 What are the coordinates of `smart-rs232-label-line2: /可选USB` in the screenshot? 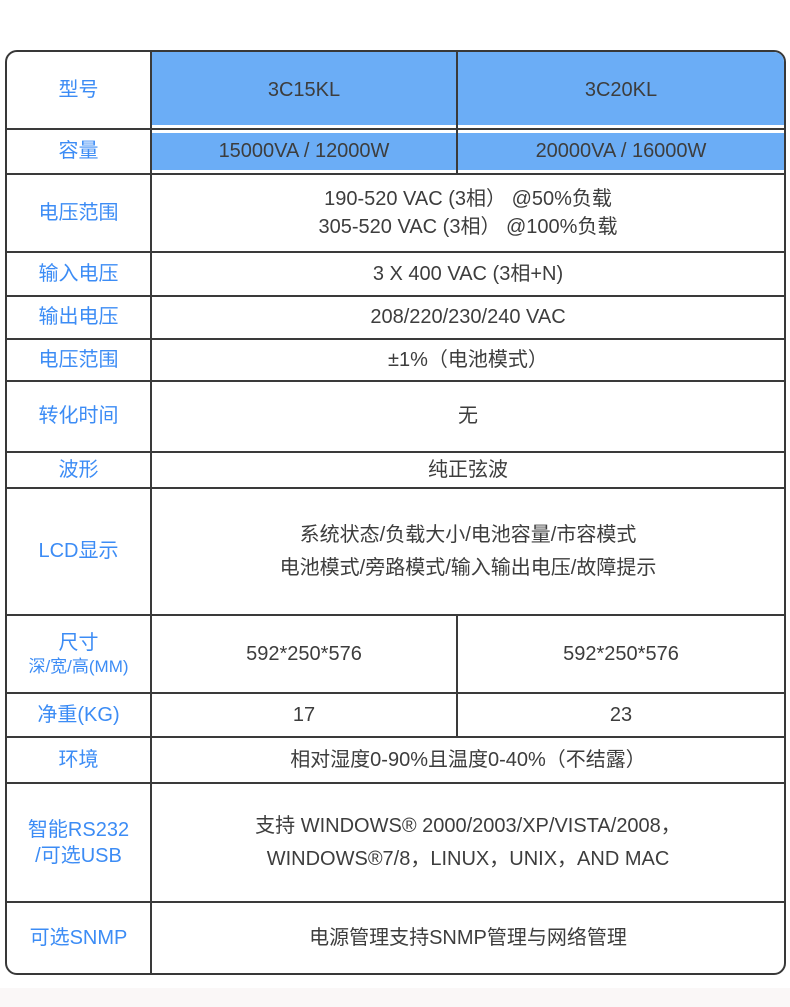 It's located at (78, 855).